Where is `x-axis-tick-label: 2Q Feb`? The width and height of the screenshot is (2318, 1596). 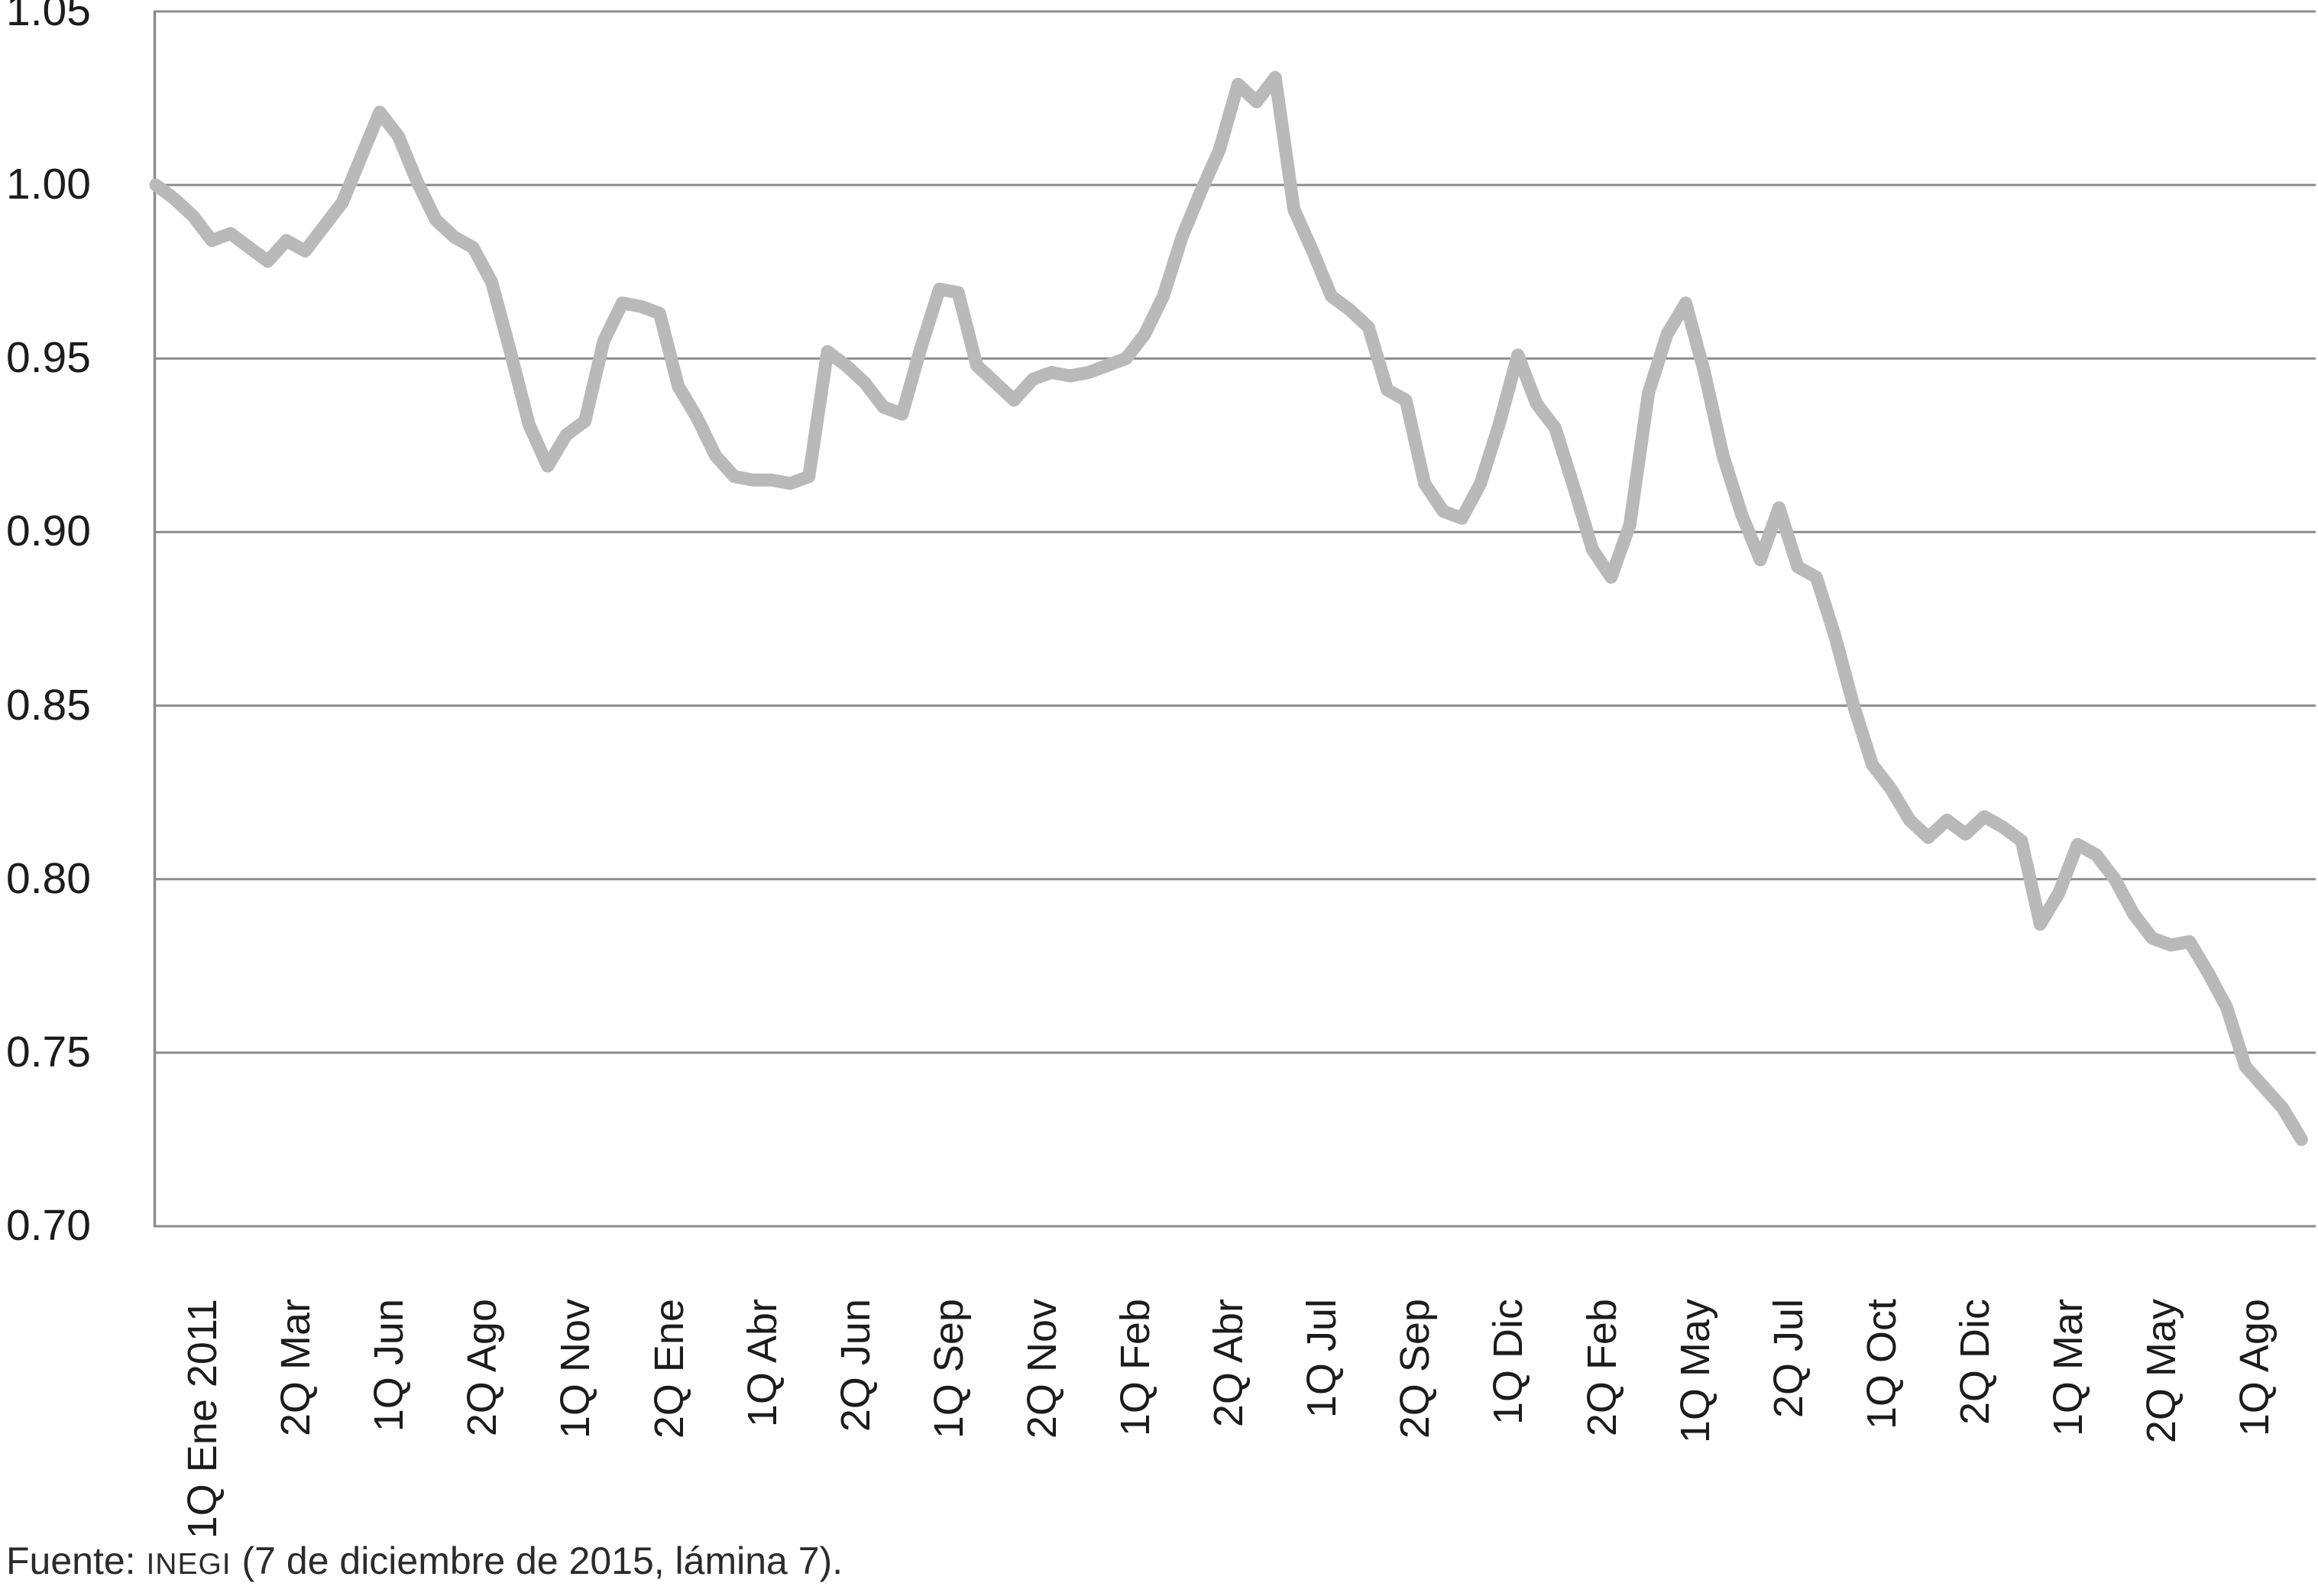 x-axis-tick-label: 2Q Feb is located at coordinates (1601, 1368).